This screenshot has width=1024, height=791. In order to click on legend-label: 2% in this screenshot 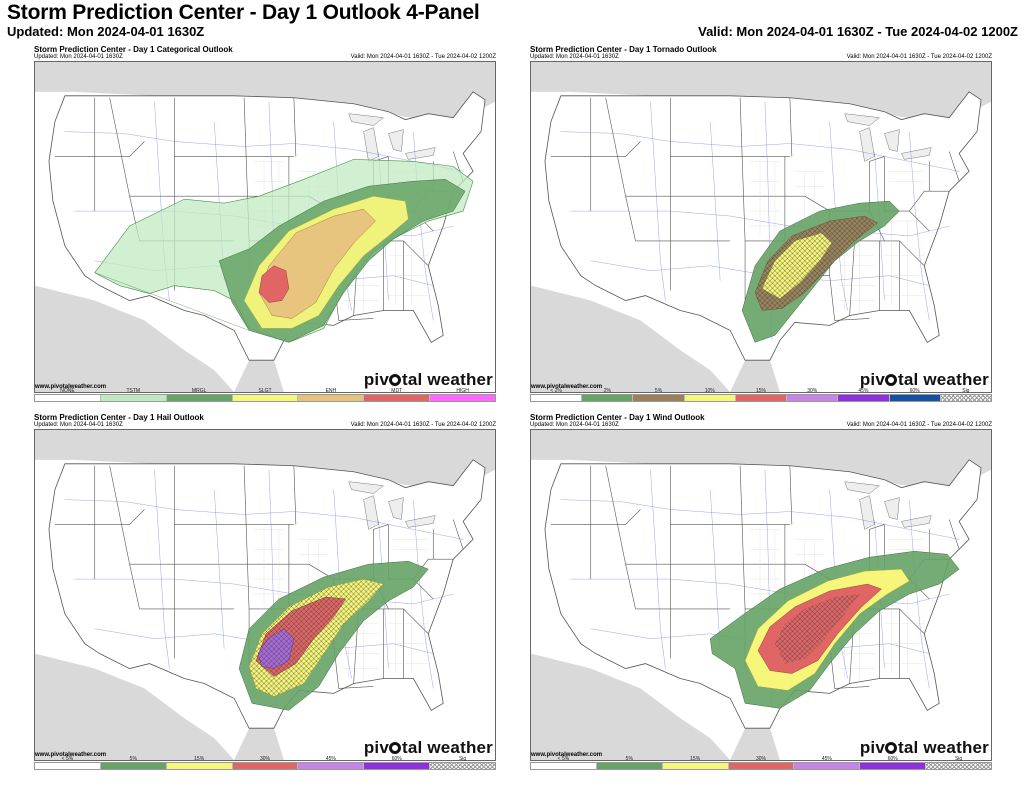, I will do `click(607, 391)`.